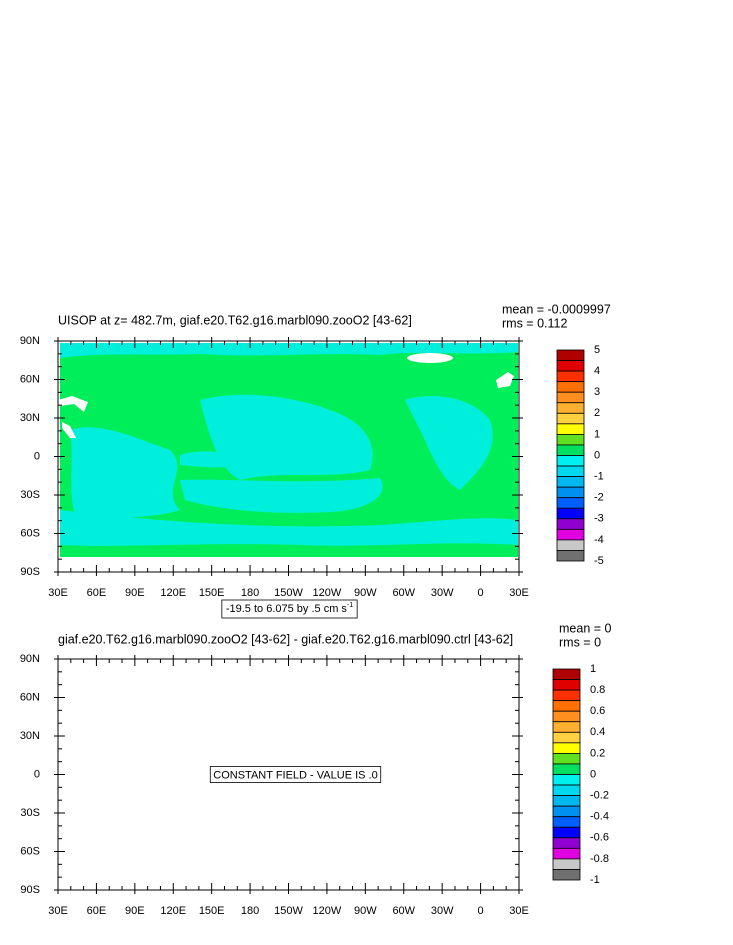 The width and height of the screenshot is (733, 945). I want to click on mean-label: mean = -0.0009997, so click(556, 309).